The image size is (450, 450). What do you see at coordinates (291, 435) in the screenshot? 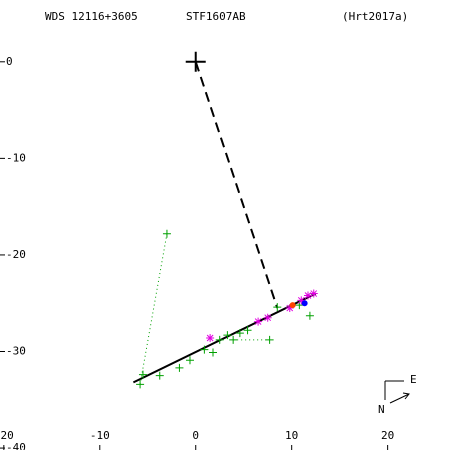
I see `x-tick-label: 10` at bounding box center [291, 435].